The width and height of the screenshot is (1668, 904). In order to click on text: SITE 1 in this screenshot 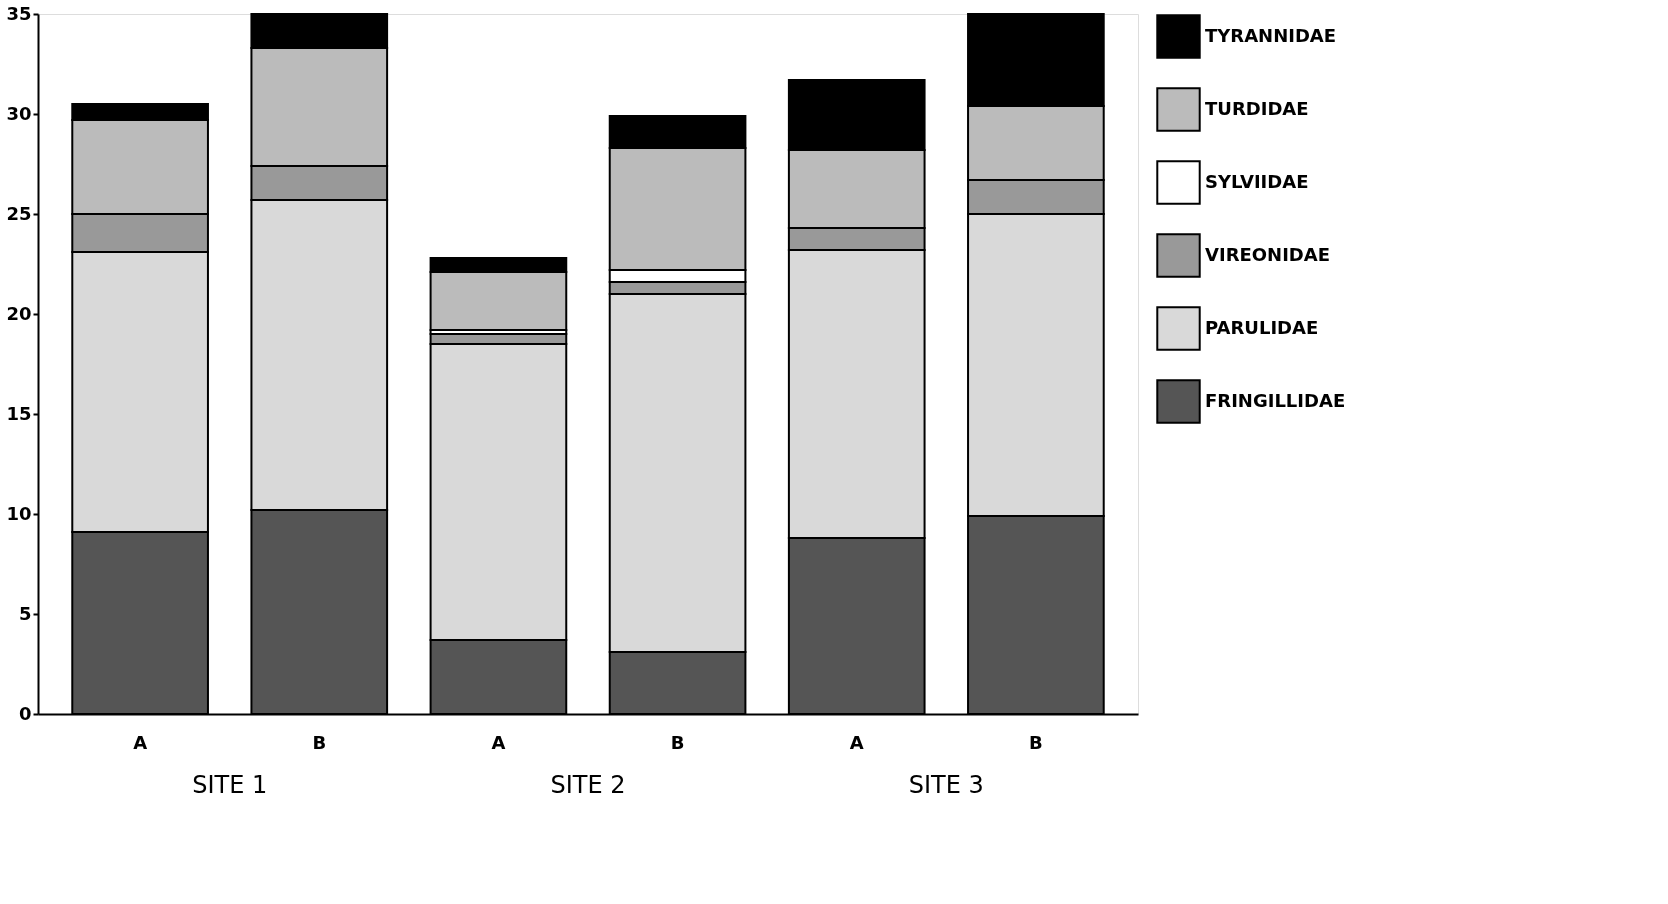, I will do `click(230, 785)`.